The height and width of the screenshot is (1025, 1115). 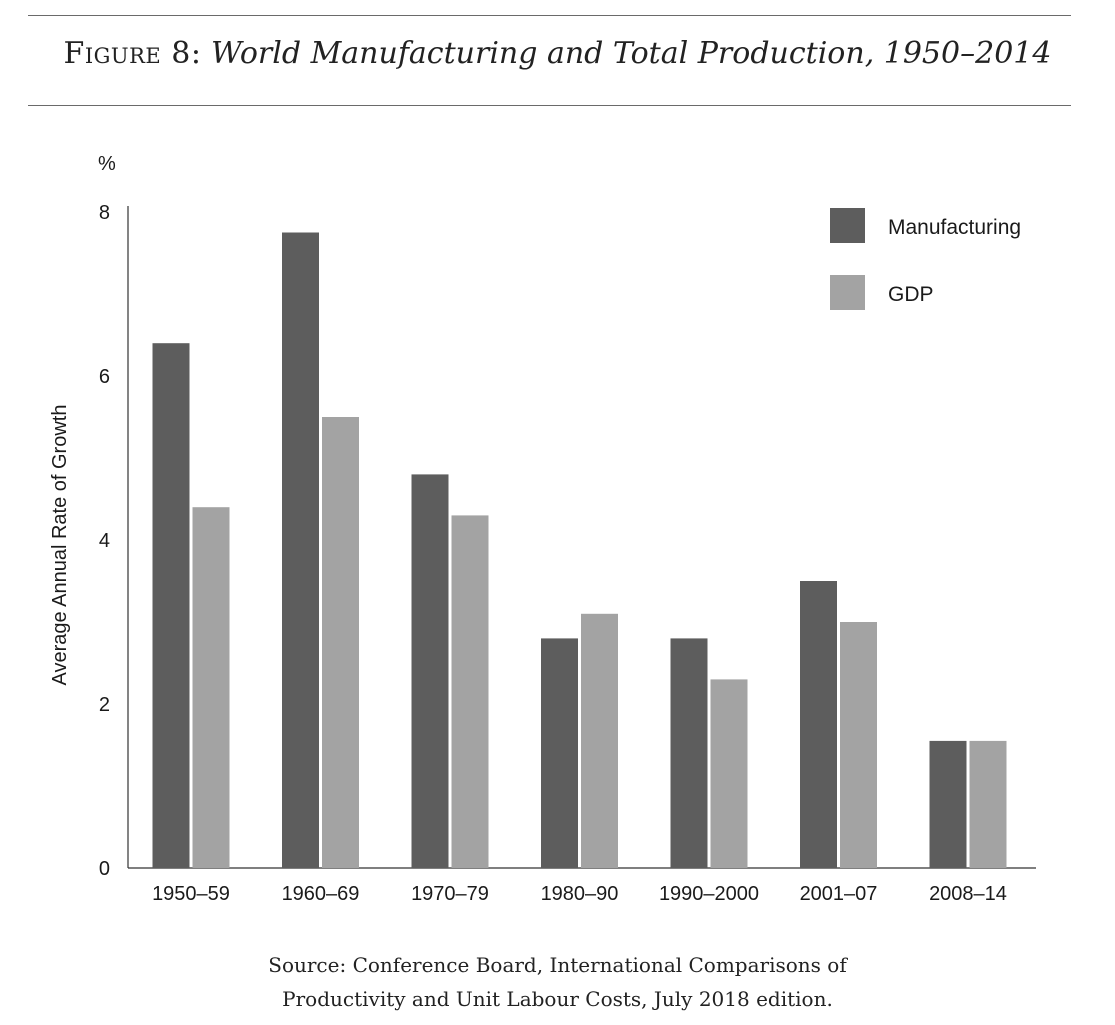 What do you see at coordinates (549, 15) in the screenshot?
I see `top-rule` at bounding box center [549, 15].